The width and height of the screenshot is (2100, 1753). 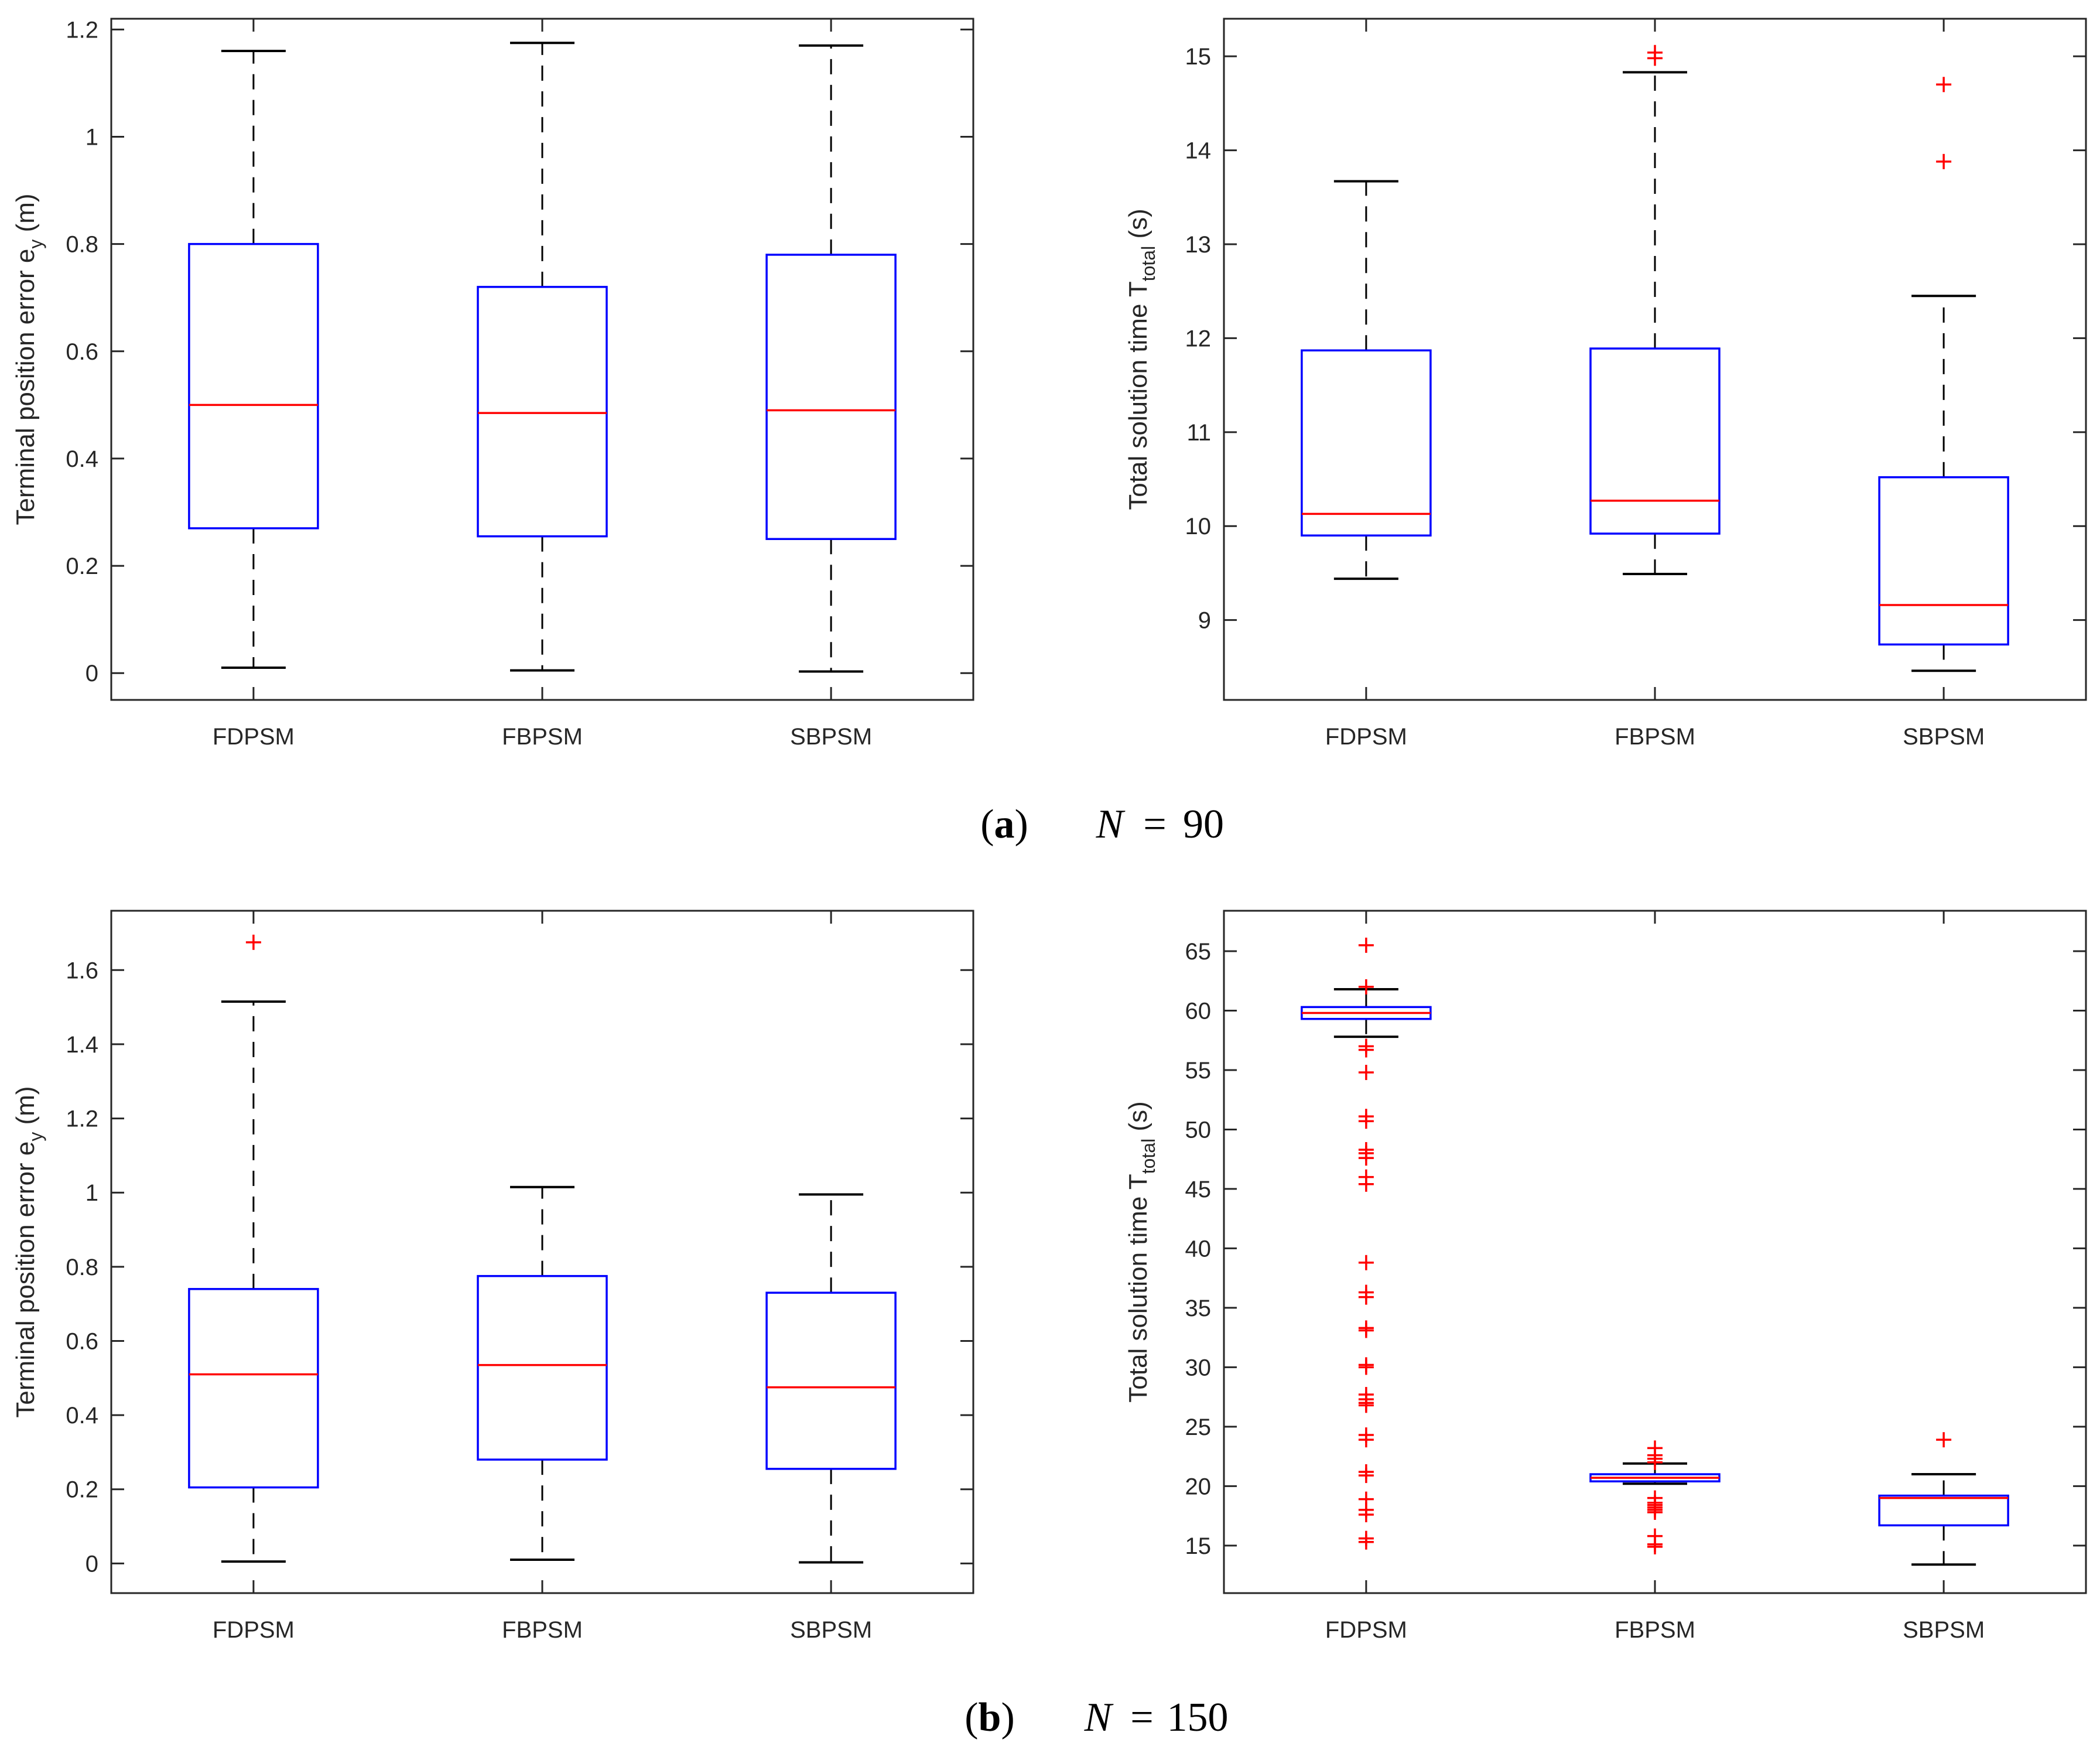 I want to click on y-tick-label: 1.6, so click(x=82, y=970).